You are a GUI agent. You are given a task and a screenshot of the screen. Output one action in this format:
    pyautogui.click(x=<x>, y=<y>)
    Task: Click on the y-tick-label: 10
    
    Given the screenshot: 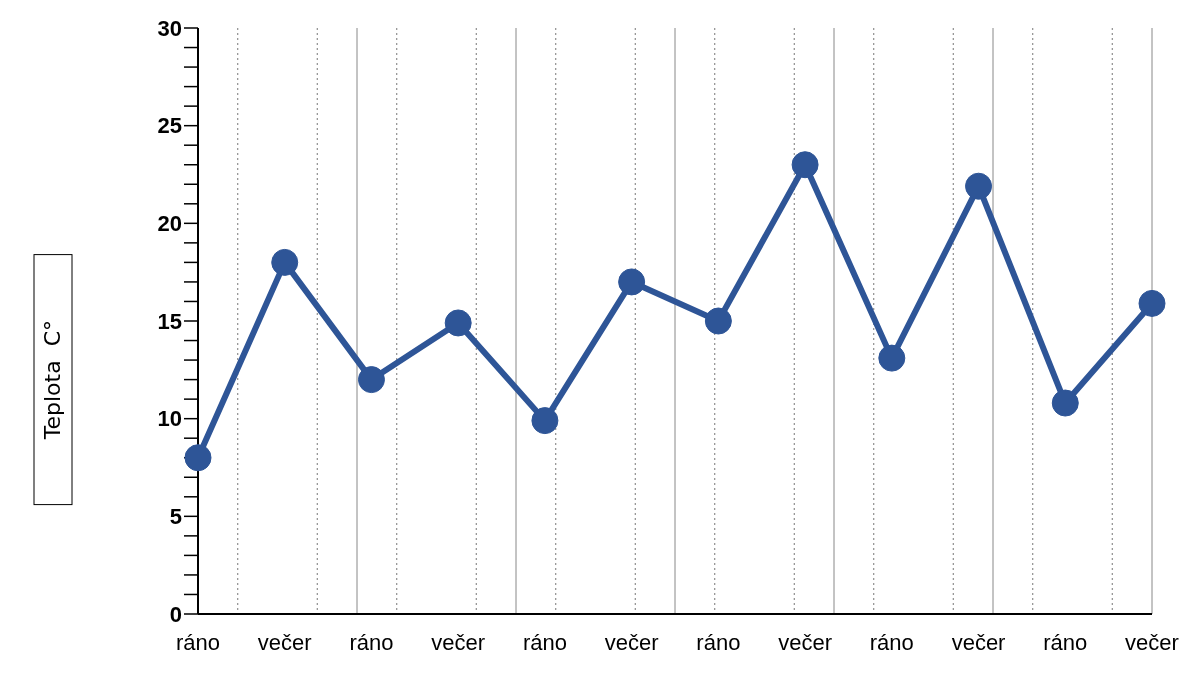 What is the action you would take?
    pyautogui.click(x=169, y=419)
    